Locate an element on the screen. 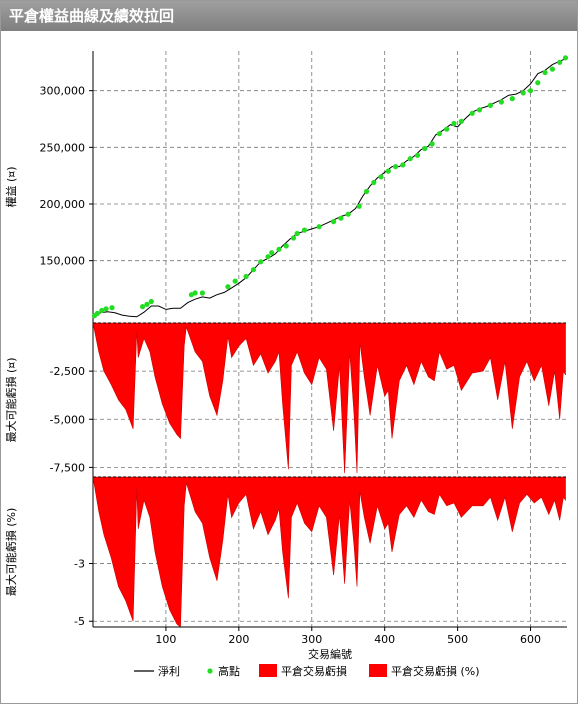  y-tick-label: 200,000 is located at coordinates (63, 204).